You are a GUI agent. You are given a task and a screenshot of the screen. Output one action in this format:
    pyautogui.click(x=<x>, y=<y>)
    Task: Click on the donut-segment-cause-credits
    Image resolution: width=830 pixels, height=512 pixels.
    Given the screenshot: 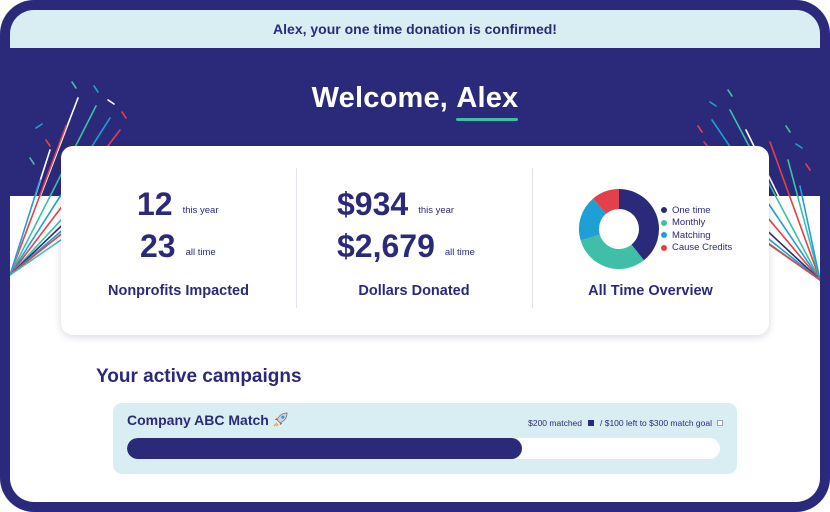 What is the action you would take?
    pyautogui.click(x=606, y=201)
    